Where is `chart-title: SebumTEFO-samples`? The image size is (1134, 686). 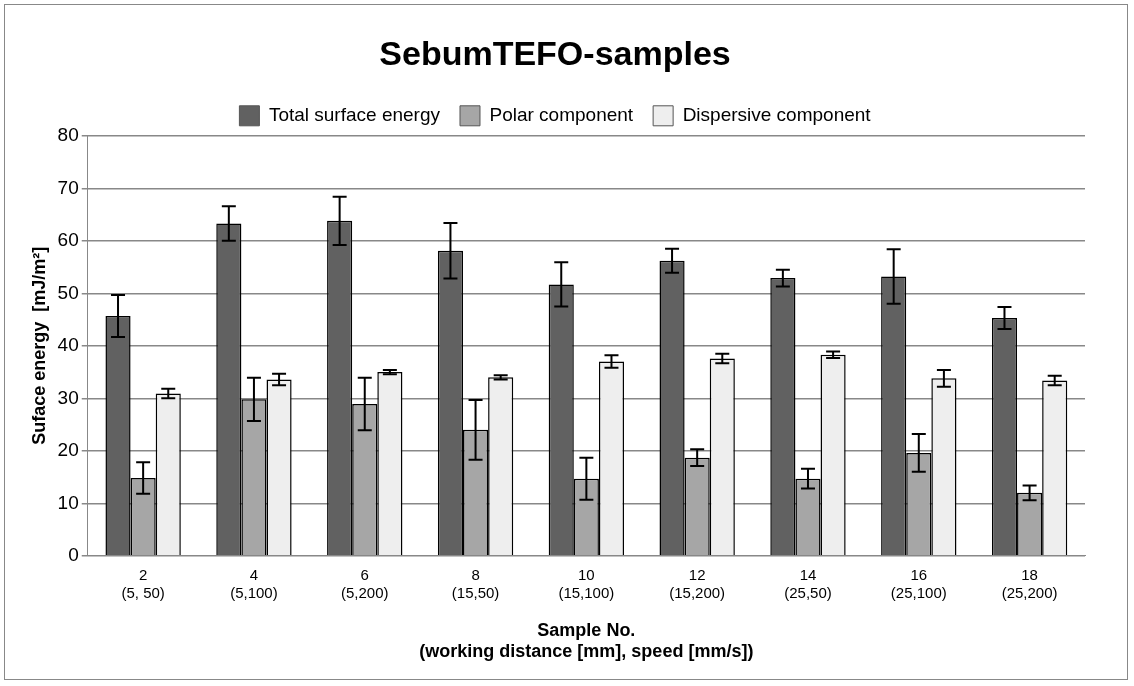
chart-title: SebumTEFO-samples is located at coordinates (555, 52).